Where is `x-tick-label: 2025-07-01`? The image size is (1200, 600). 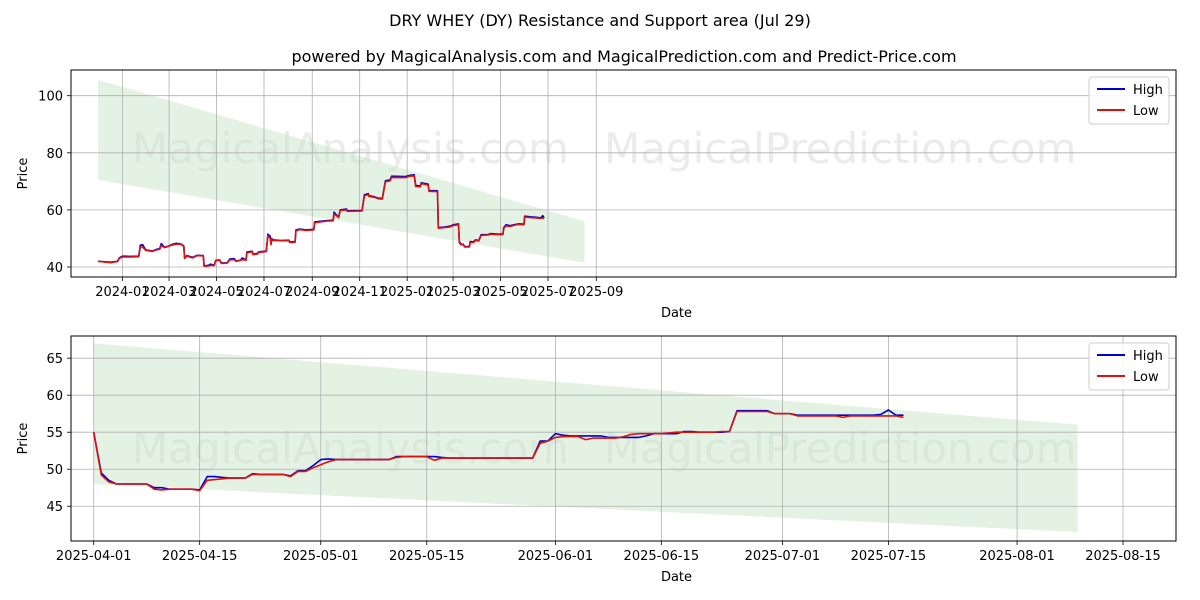
x-tick-label: 2025-07-01 is located at coordinates (783, 556).